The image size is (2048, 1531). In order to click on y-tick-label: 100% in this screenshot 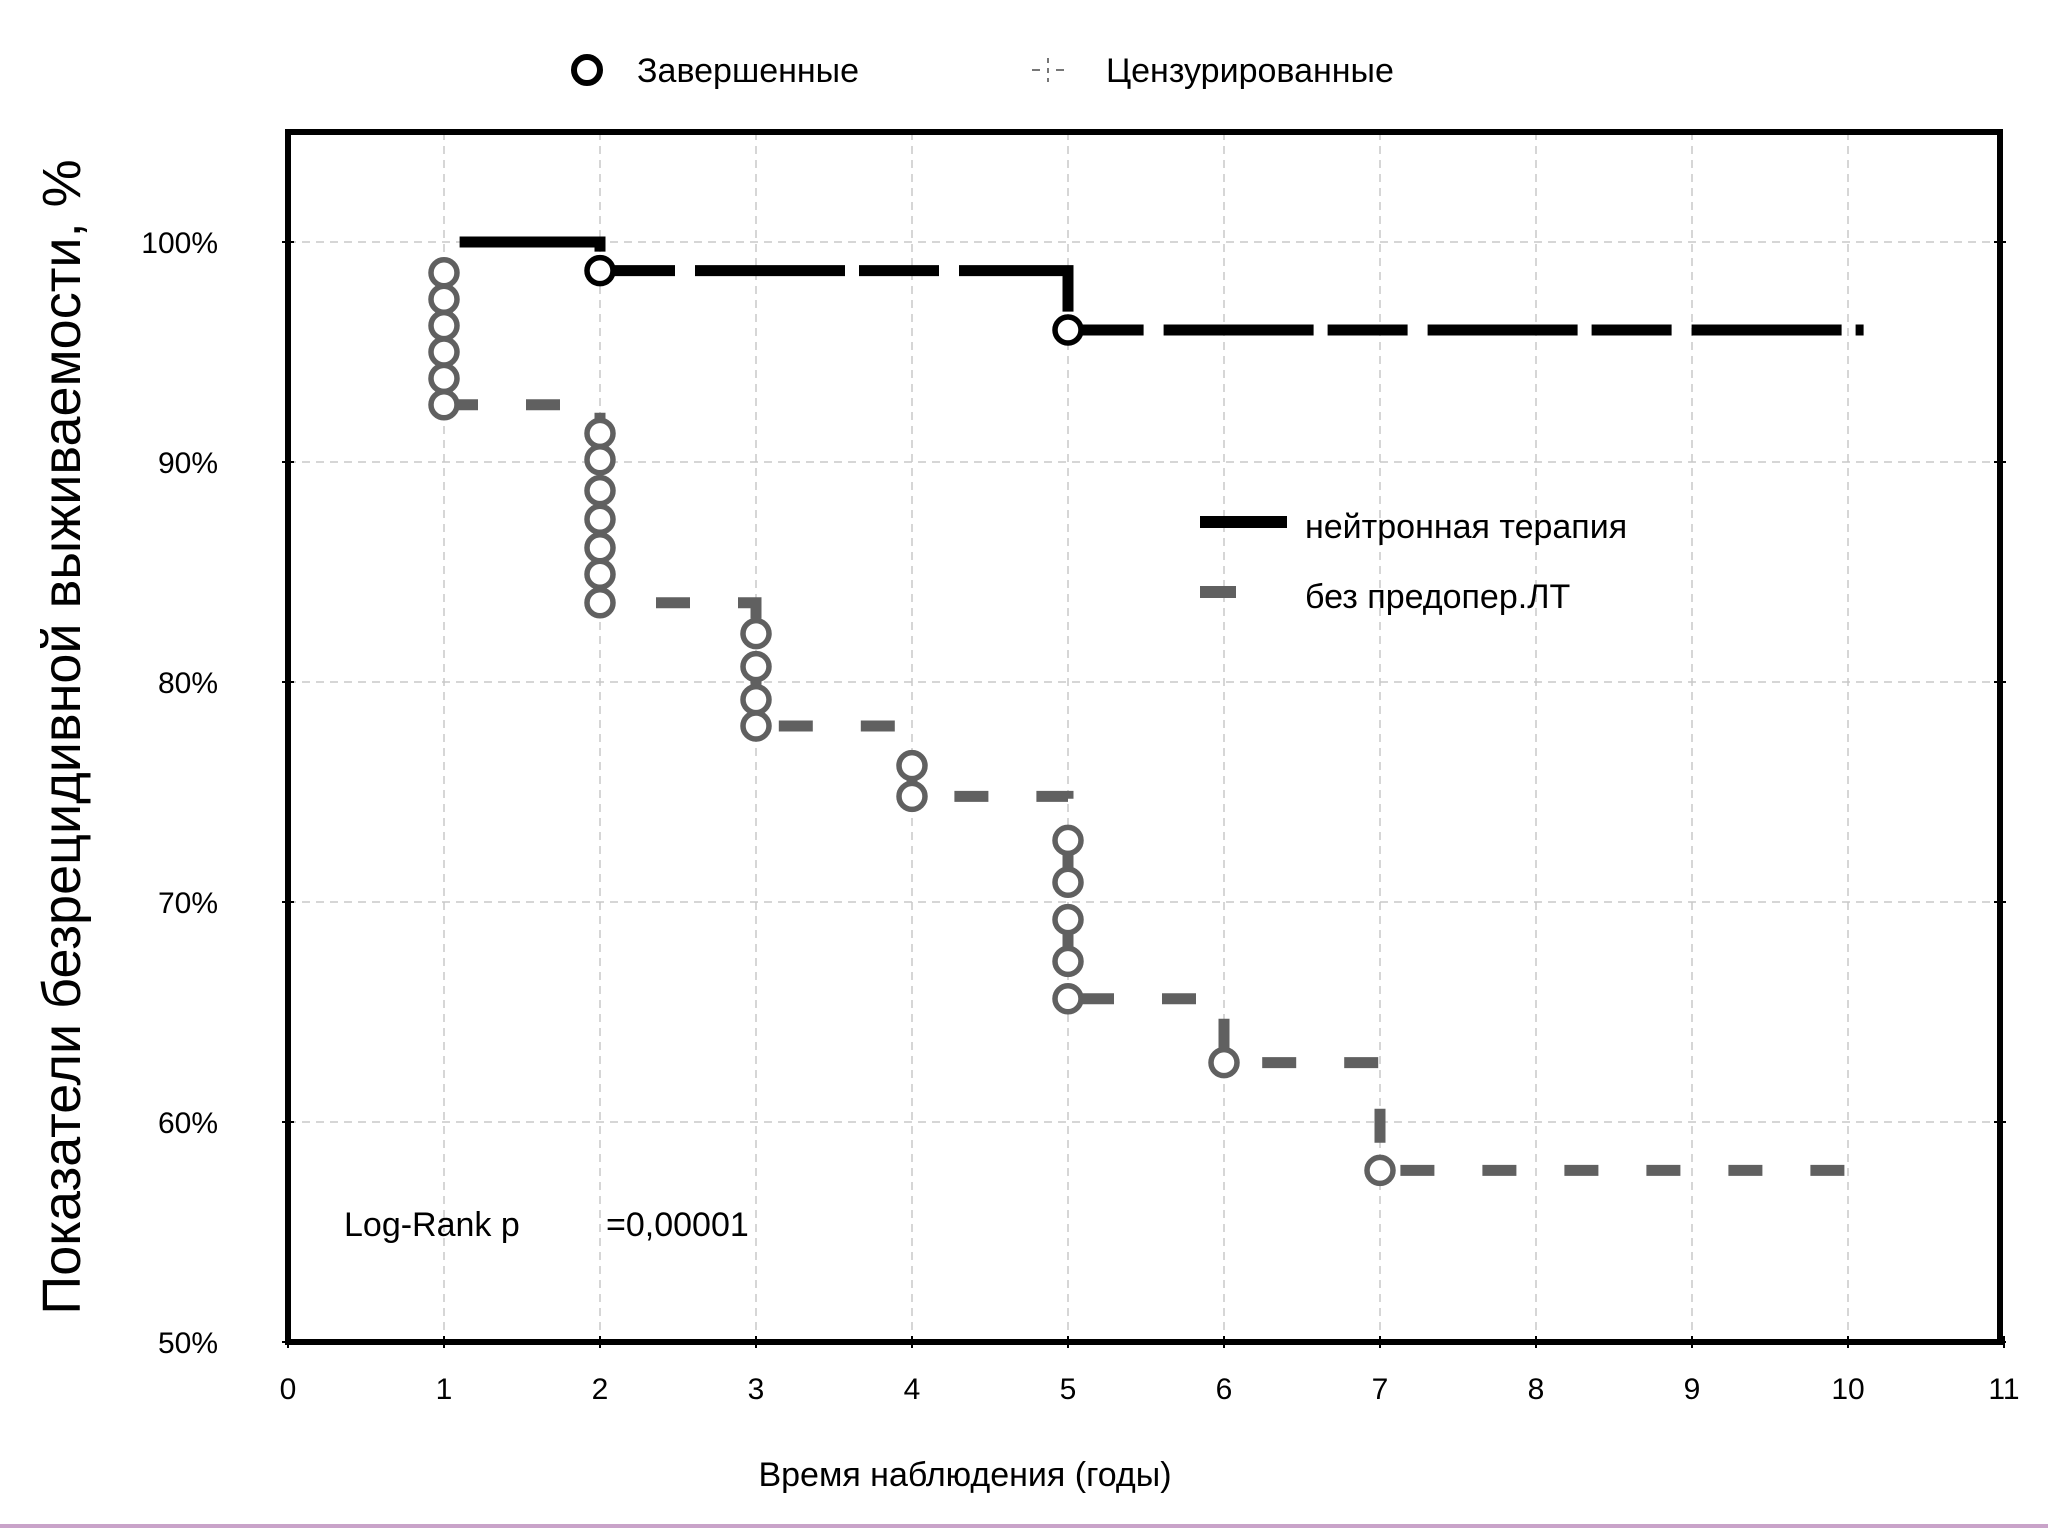, I will do `click(179, 243)`.